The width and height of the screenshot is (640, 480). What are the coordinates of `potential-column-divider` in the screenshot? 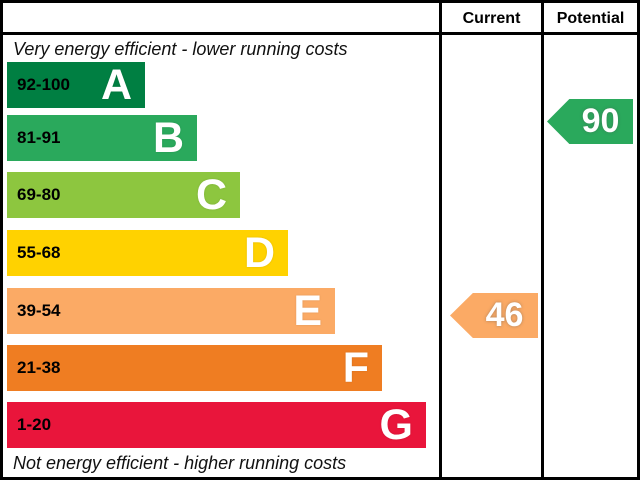 It's located at (542, 240).